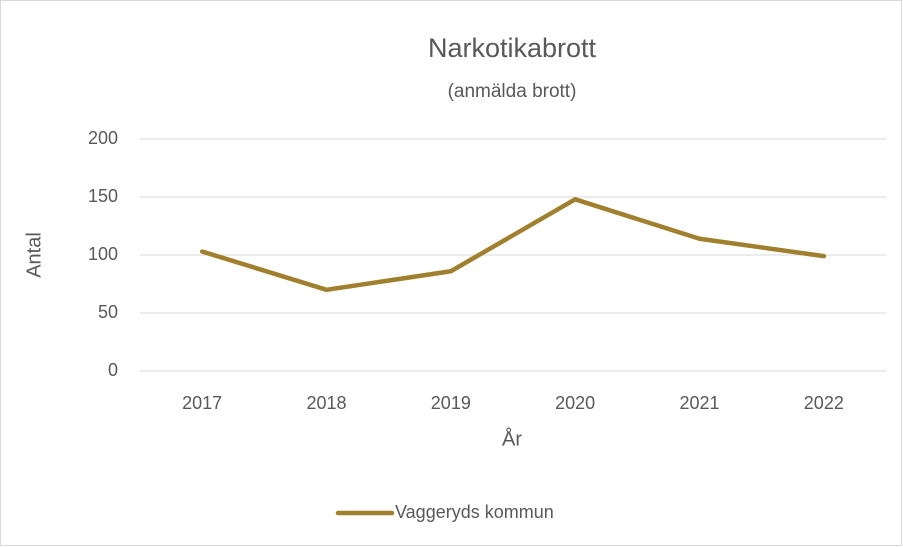 The width and height of the screenshot is (903, 547). I want to click on y-tick-label: 150, so click(103, 196).